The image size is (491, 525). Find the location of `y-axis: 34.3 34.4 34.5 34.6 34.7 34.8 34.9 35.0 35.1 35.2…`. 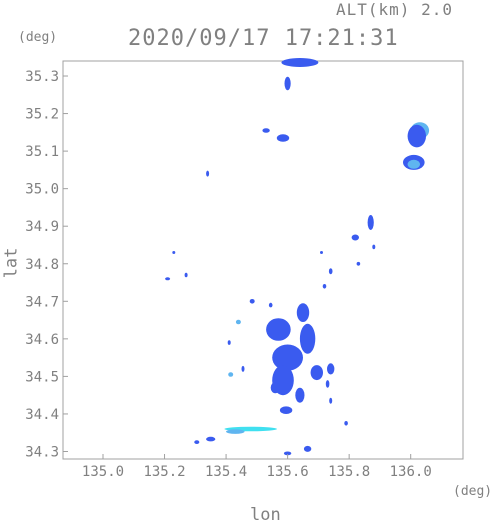

y-axis: 34.3 34.4 34.5 34.6 34.7 34.8 34.9 35.0 35.1 35.2… is located at coordinates (46, 264).